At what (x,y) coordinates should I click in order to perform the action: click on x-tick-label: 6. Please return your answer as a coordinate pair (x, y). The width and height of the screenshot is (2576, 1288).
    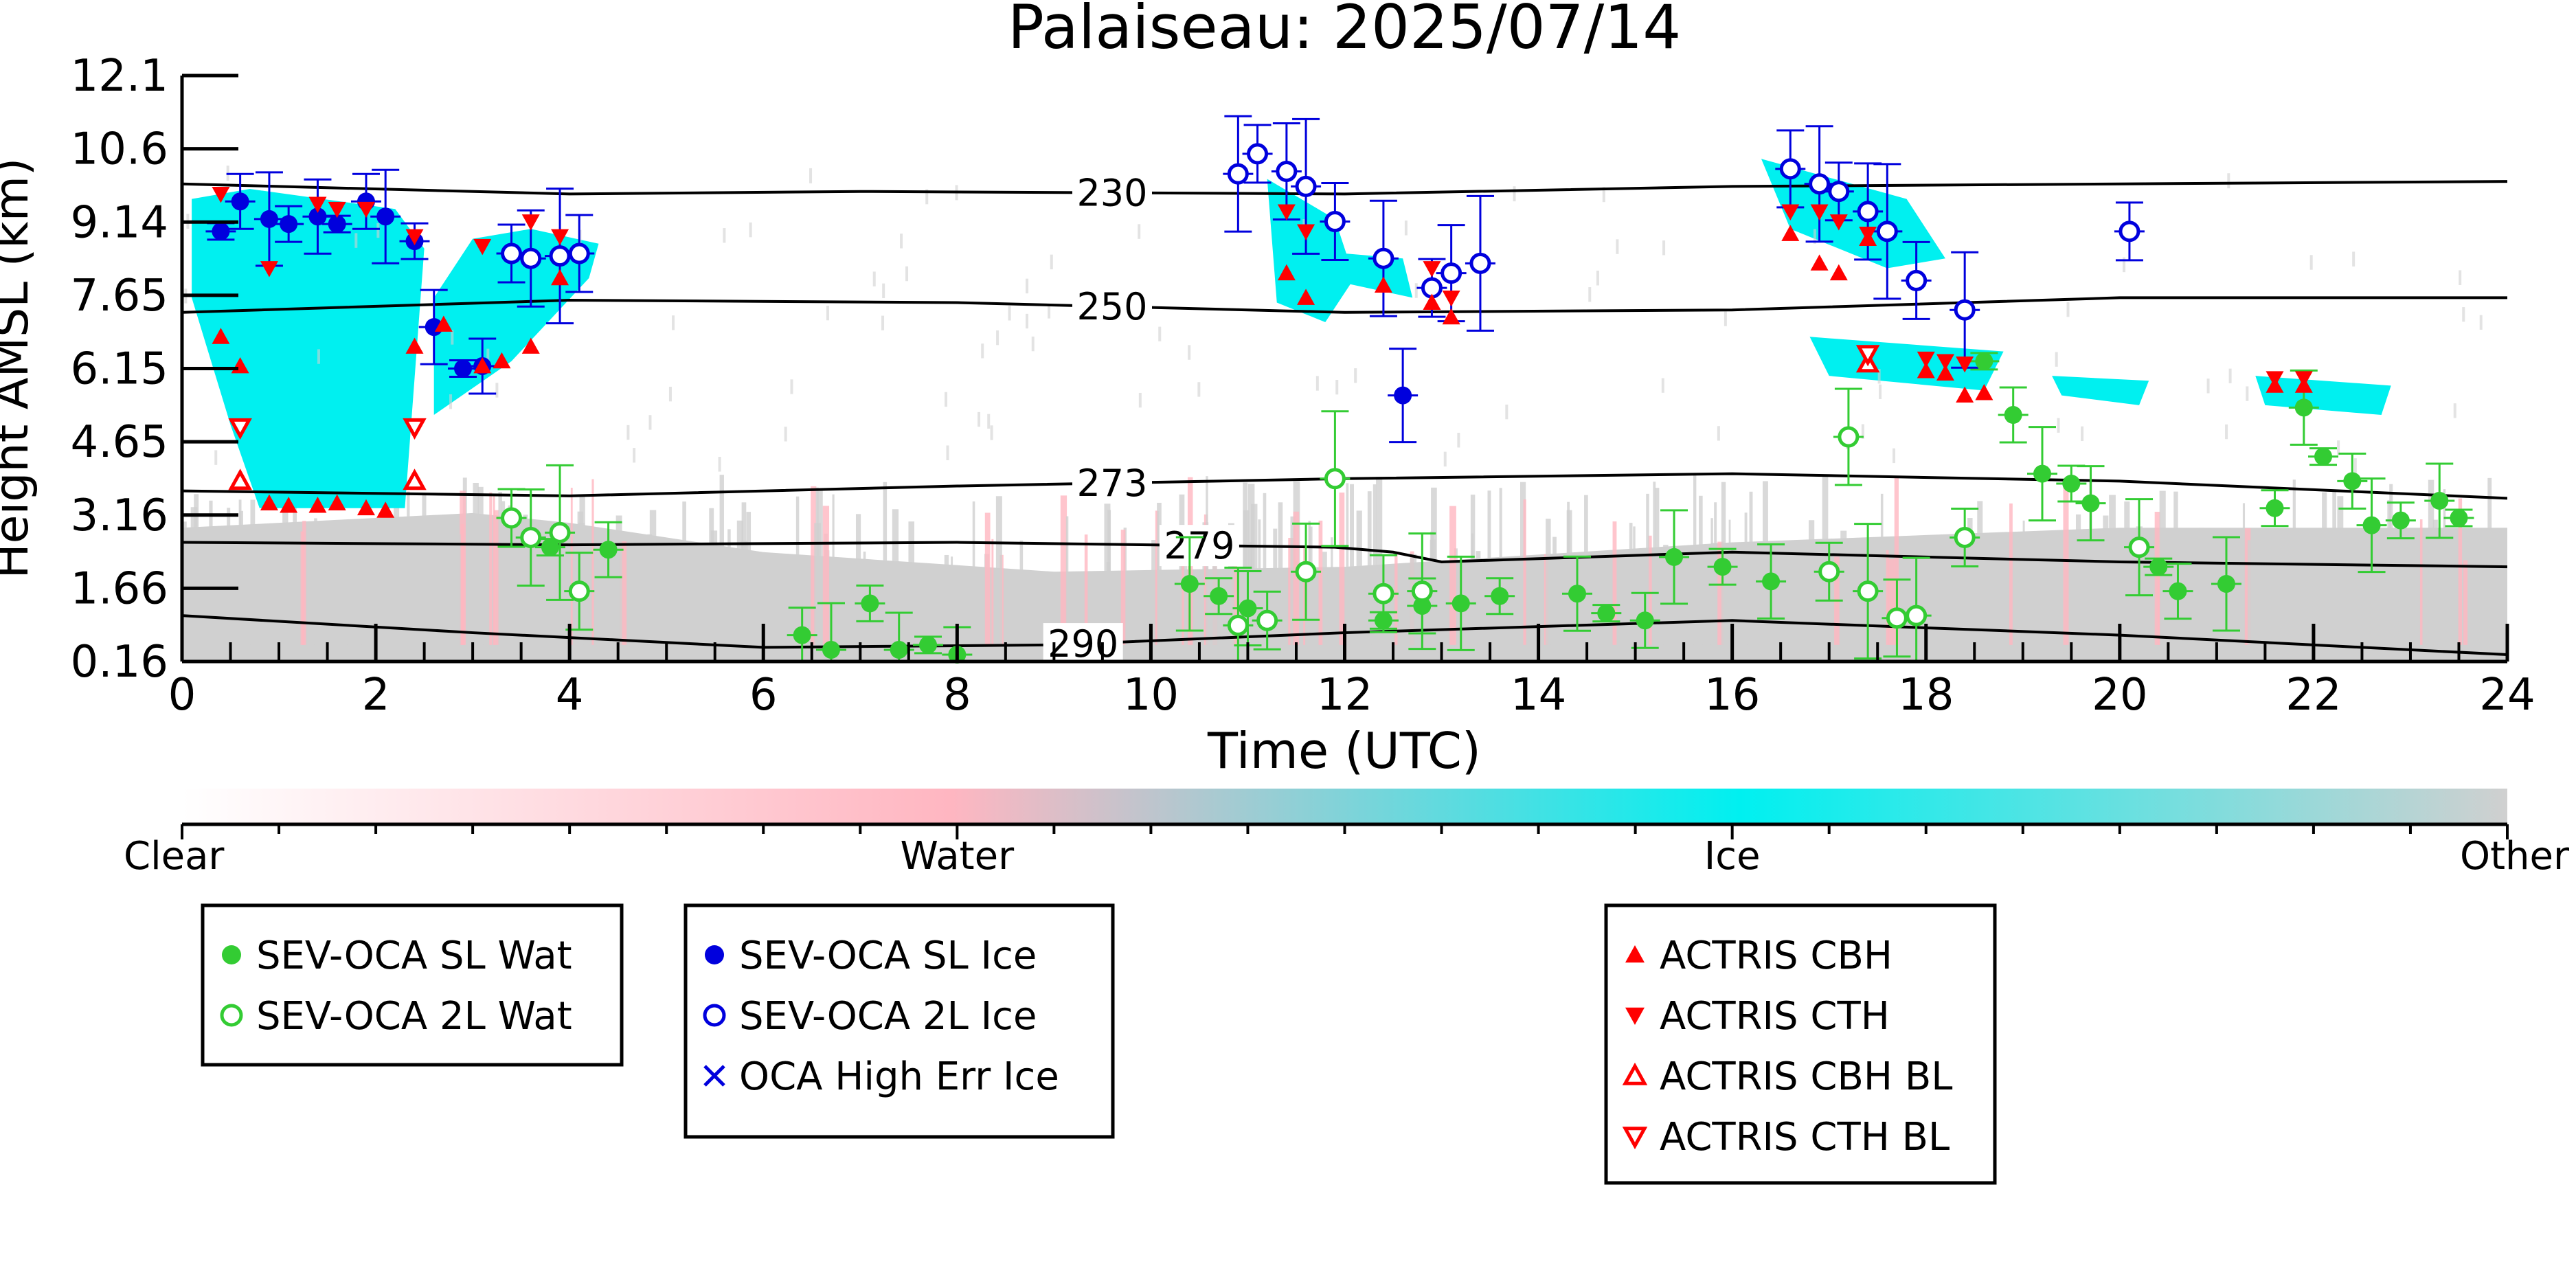
    Looking at the image, I should click on (763, 695).